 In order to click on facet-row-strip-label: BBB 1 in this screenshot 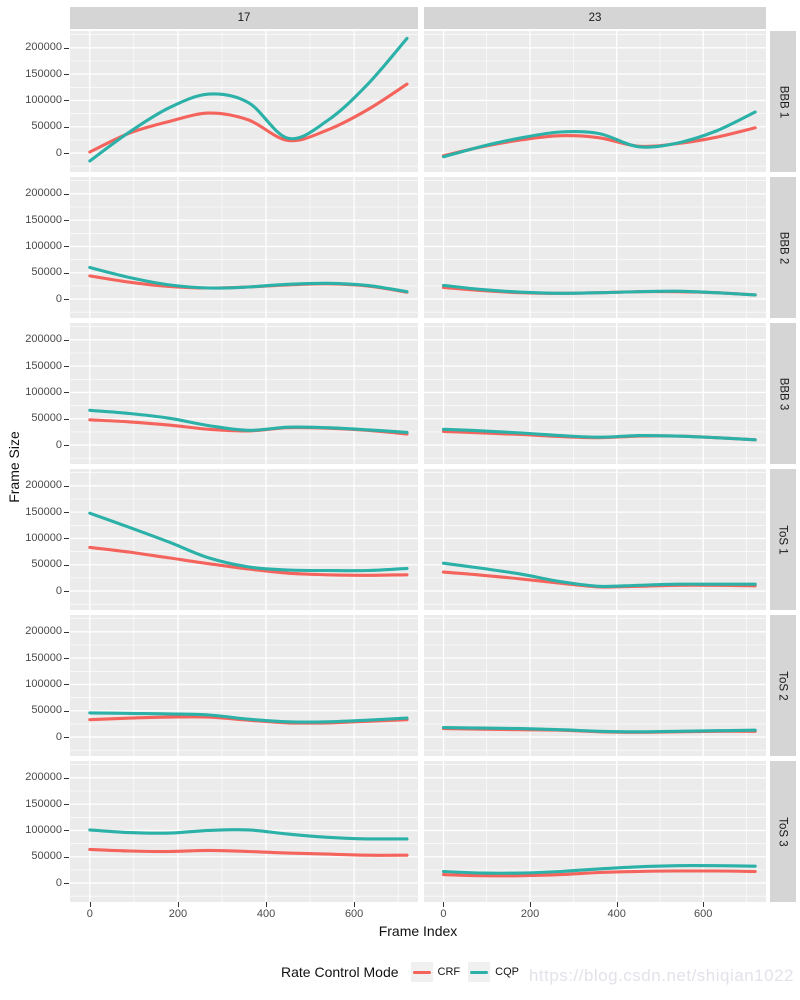, I will do `click(783, 101)`.